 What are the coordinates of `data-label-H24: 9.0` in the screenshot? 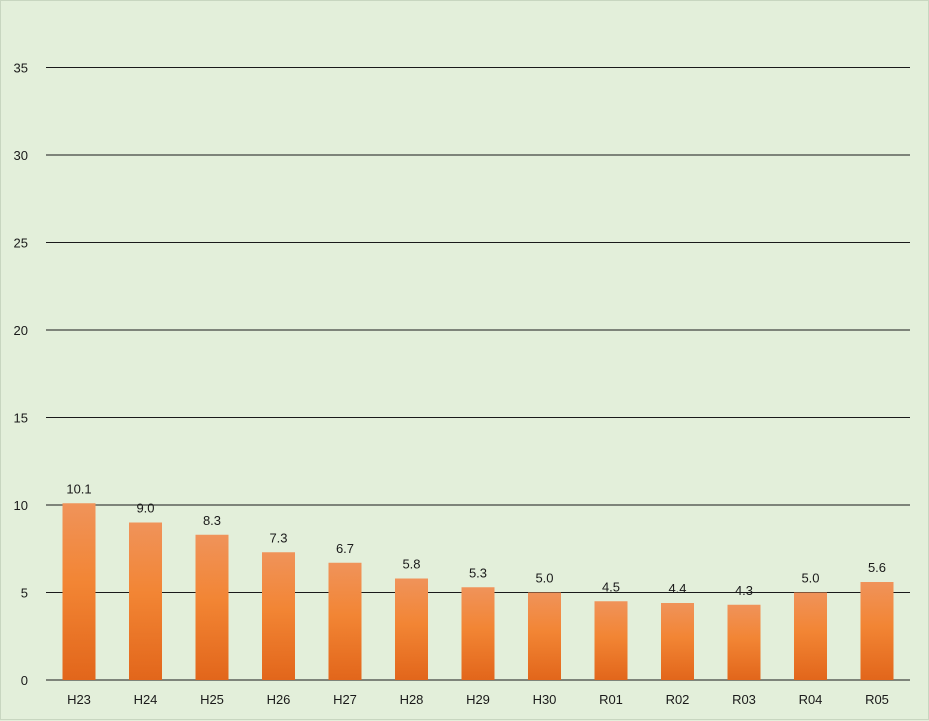 It's located at (145, 508).